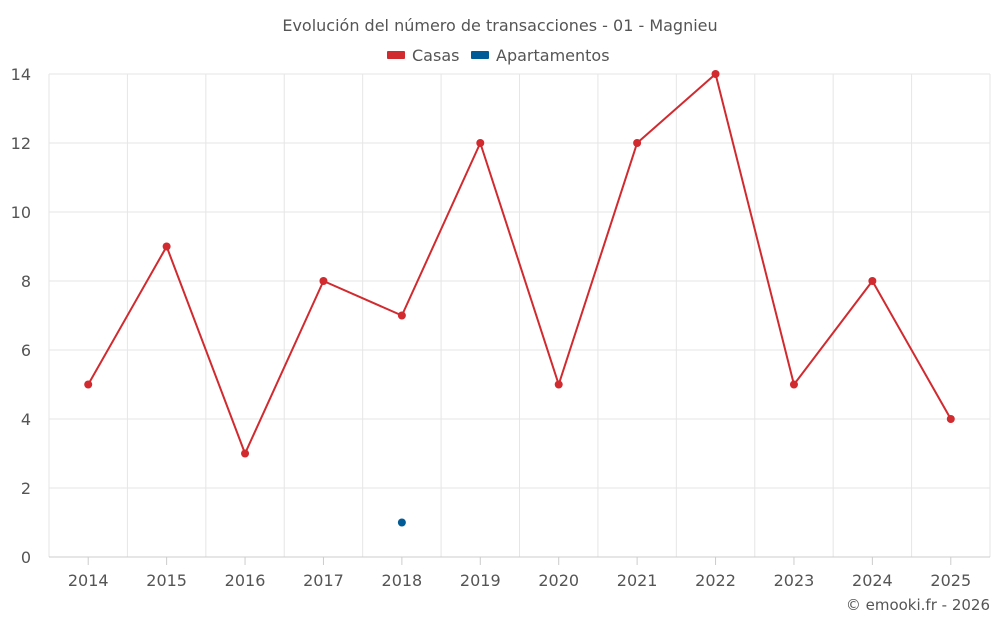  Describe the element at coordinates (26, 281) in the screenshot. I see `y-tick-label-8: 8` at that location.